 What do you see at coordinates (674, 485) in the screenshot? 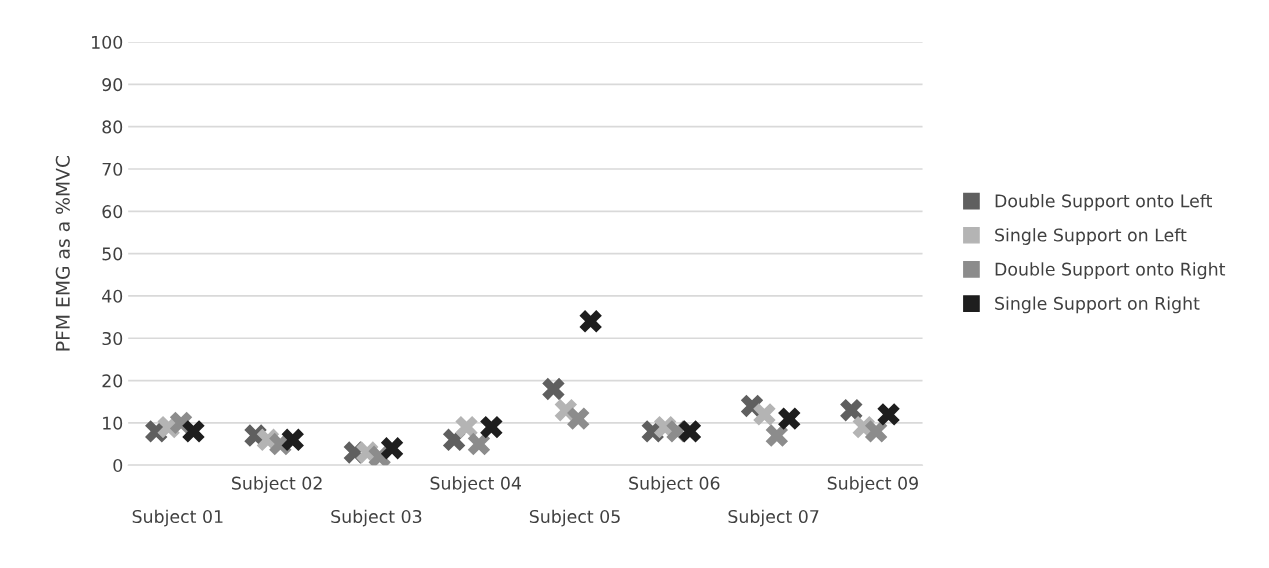
I see `x-tick-label: Subject 06` at bounding box center [674, 485].